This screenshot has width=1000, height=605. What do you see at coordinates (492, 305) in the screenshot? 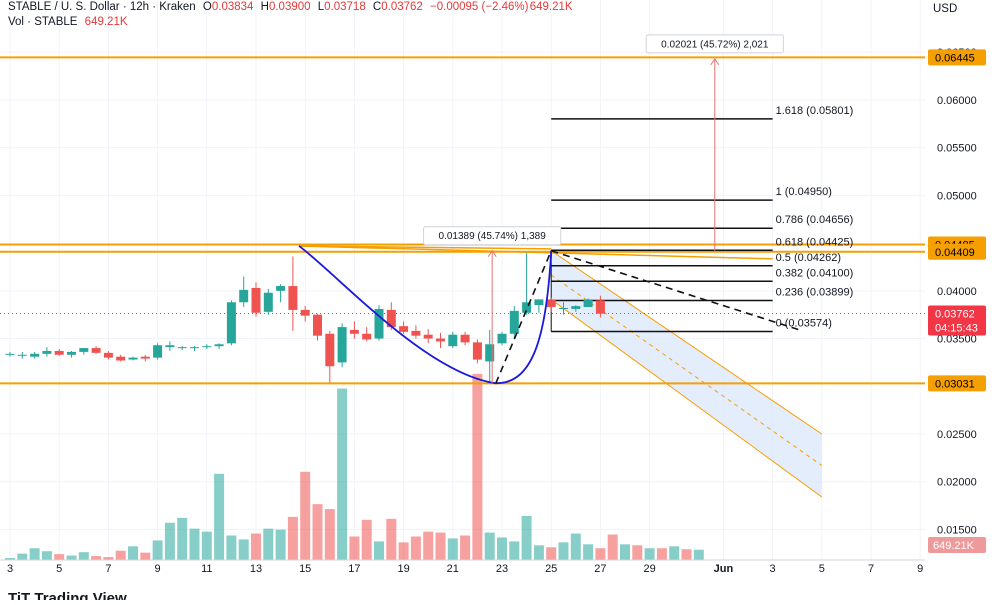
I see `price-range-measure: 0.01389 (45.74%) 1,389` at bounding box center [492, 305].